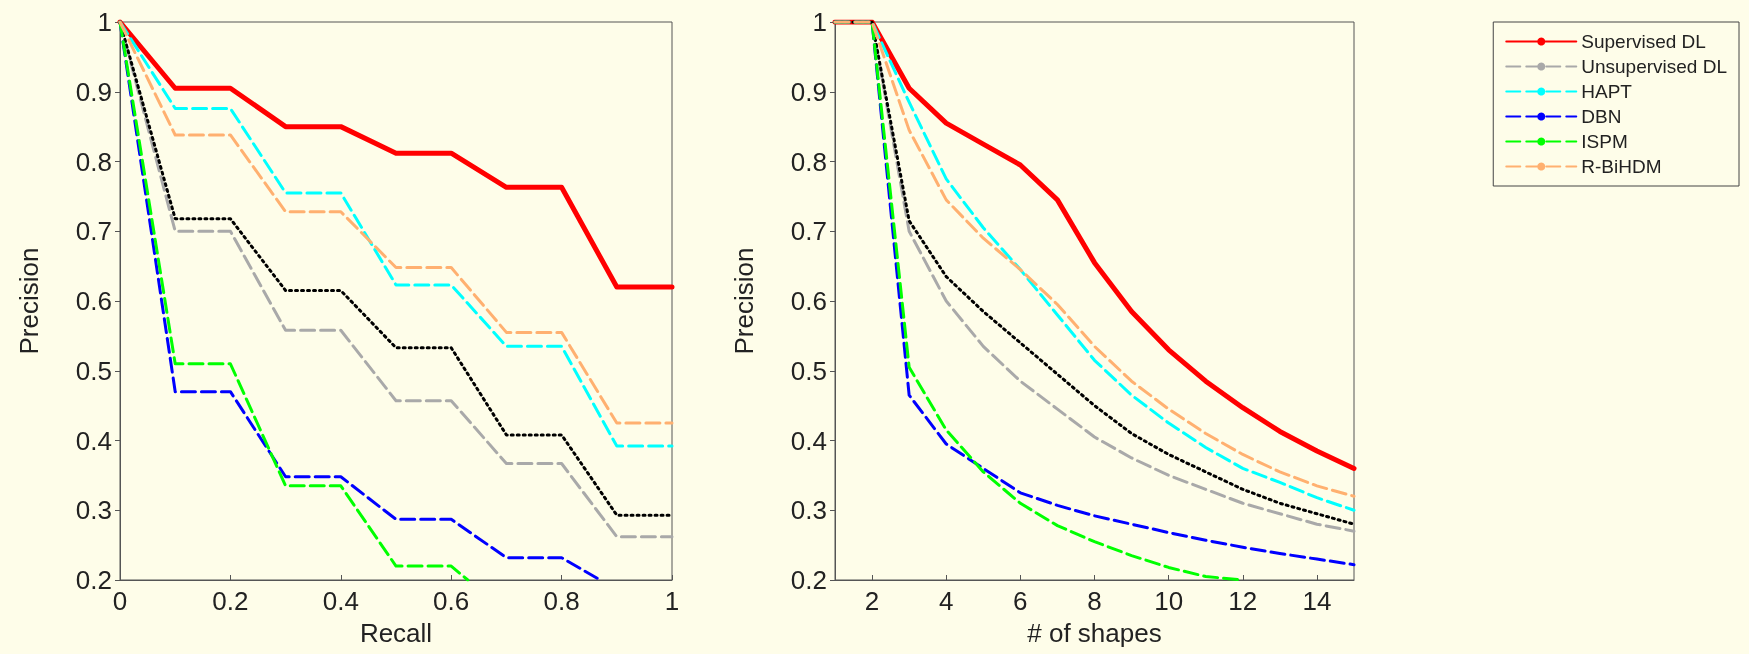 The width and height of the screenshot is (1749, 654). Describe the element at coordinates (1654, 66) in the screenshot. I see `legend-label: Unsupervised DL` at that location.